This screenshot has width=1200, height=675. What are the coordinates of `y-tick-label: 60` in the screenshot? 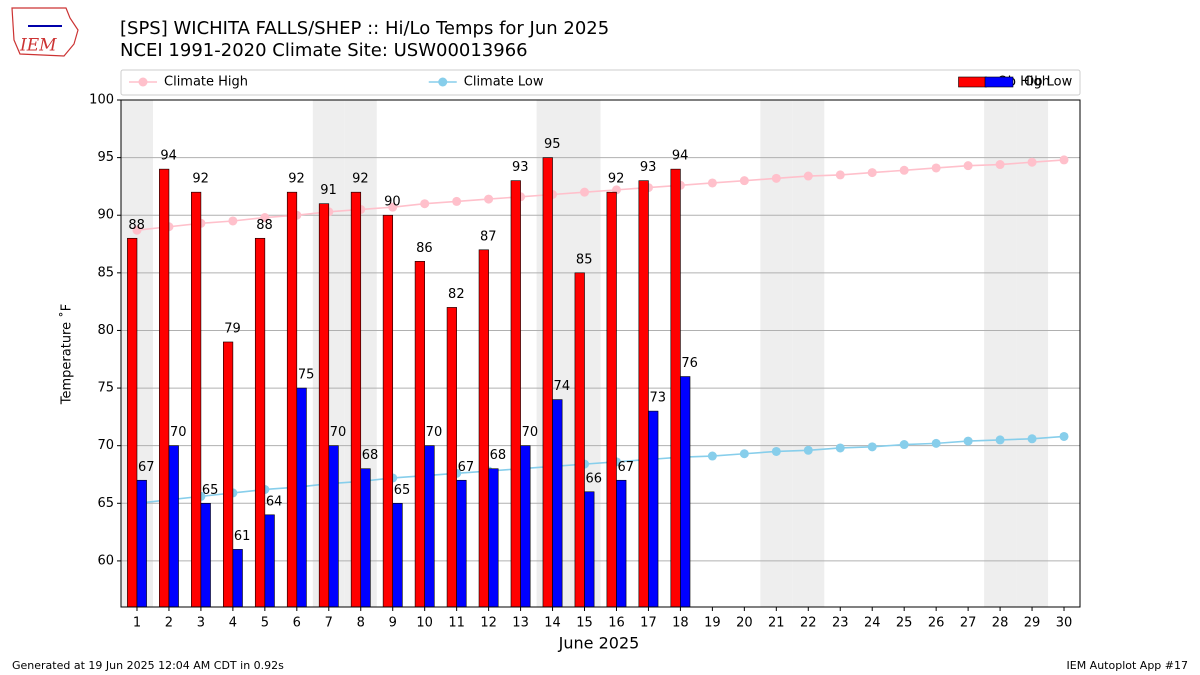 It's located at (105, 560).